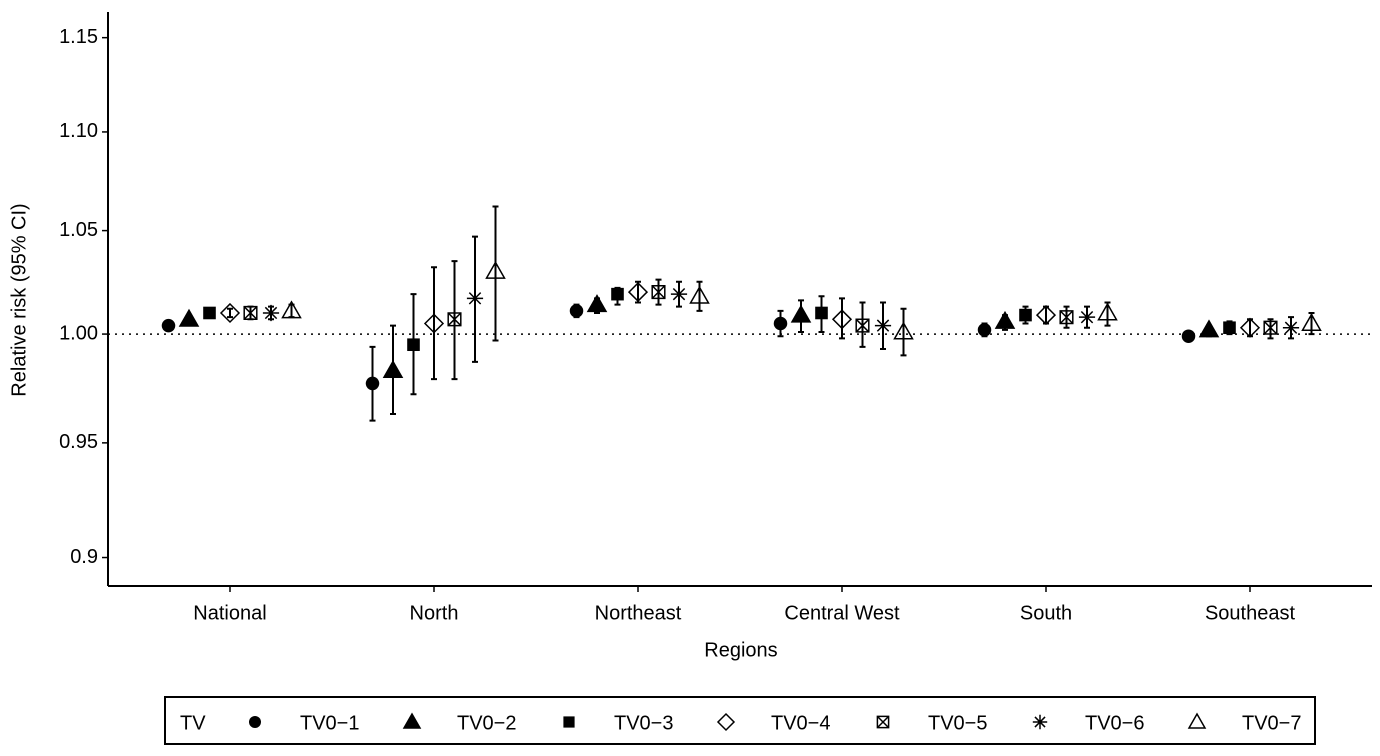  Describe the element at coordinates (19, 299) in the screenshot. I see `y-axis-label: Relative risk (95% CI)` at that location.